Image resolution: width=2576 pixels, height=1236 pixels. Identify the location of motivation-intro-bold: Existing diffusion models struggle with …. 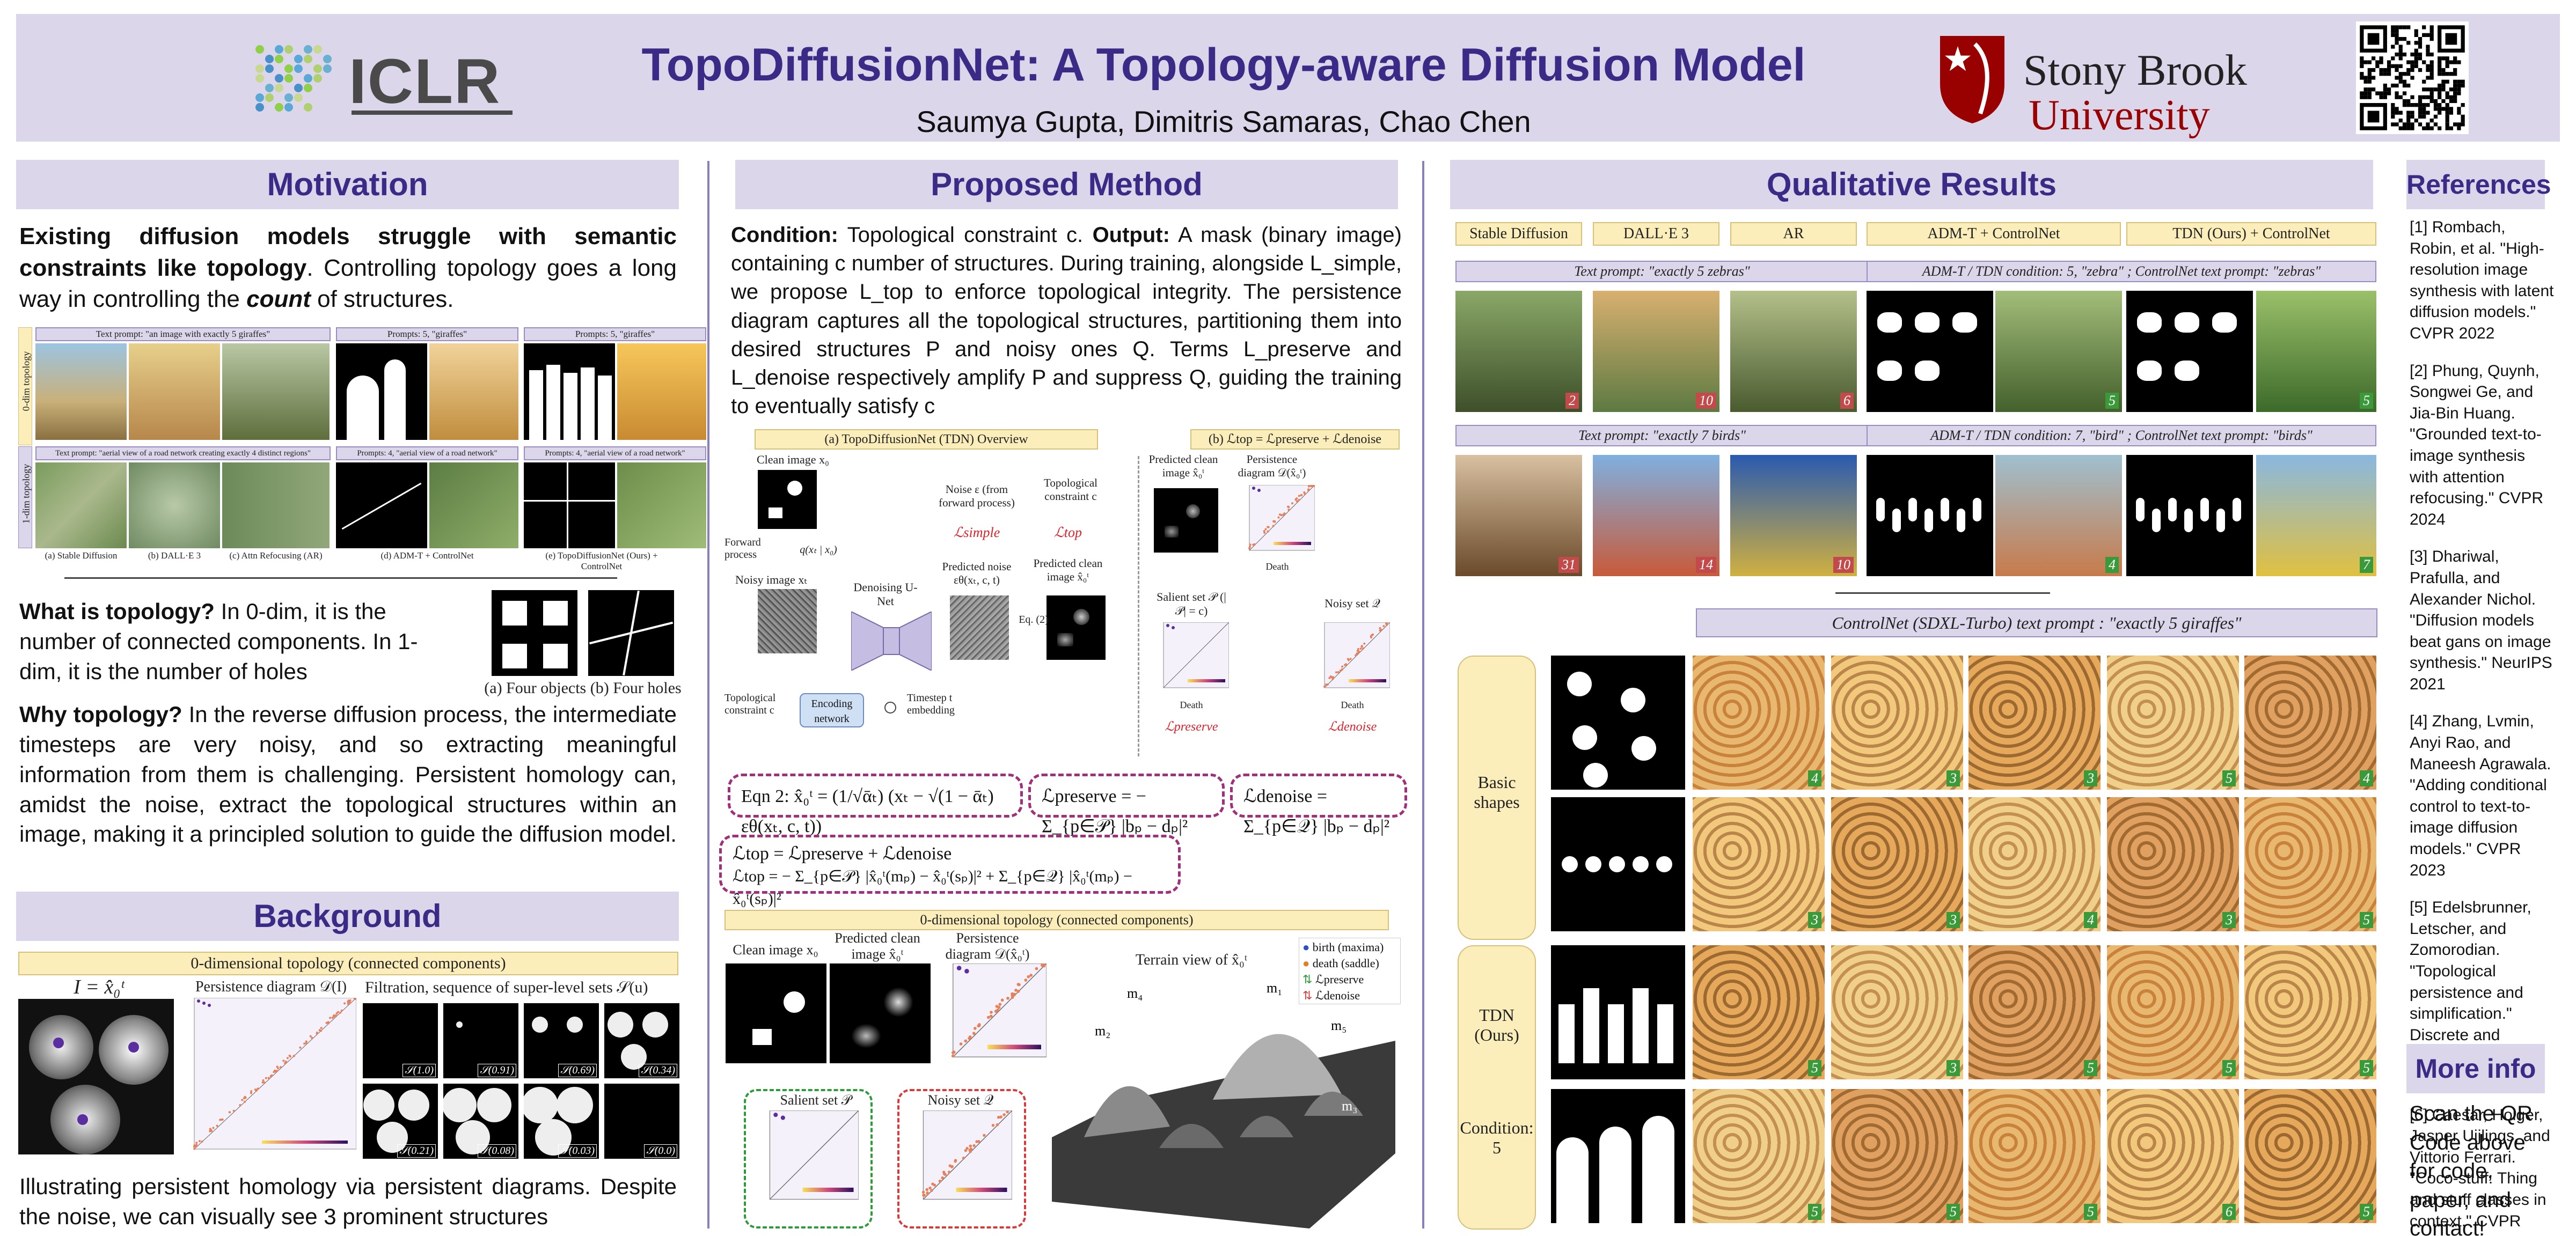
(348, 252).